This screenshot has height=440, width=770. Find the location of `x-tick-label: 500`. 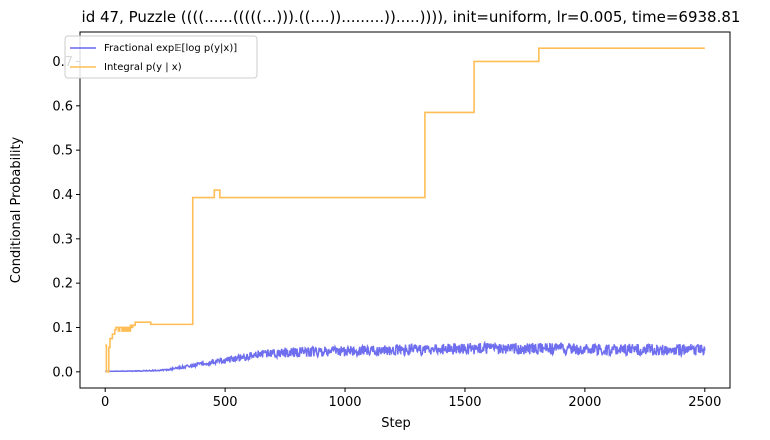

x-tick-label: 500 is located at coordinates (225, 402).